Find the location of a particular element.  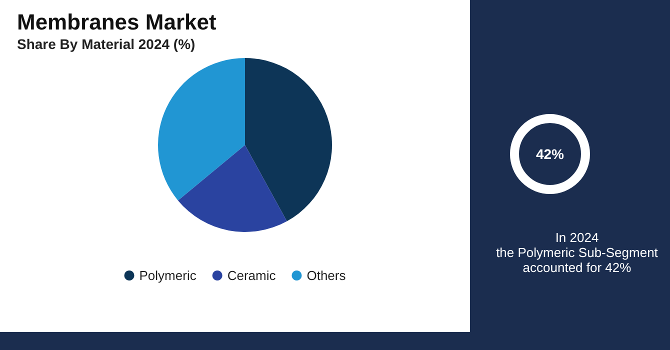

legend-label: Others is located at coordinates (326, 275).